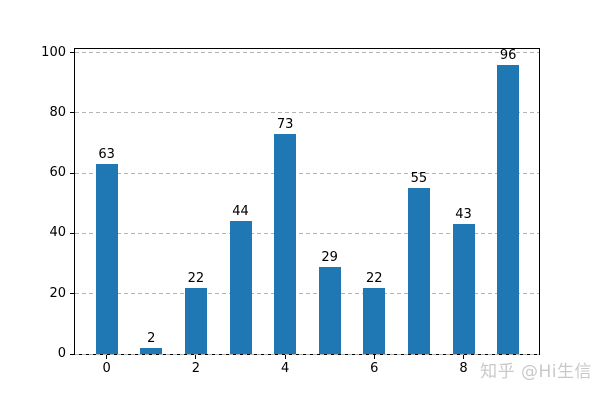 This screenshot has height=400, width=600. I want to click on x-tick-label: 2, so click(196, 368).